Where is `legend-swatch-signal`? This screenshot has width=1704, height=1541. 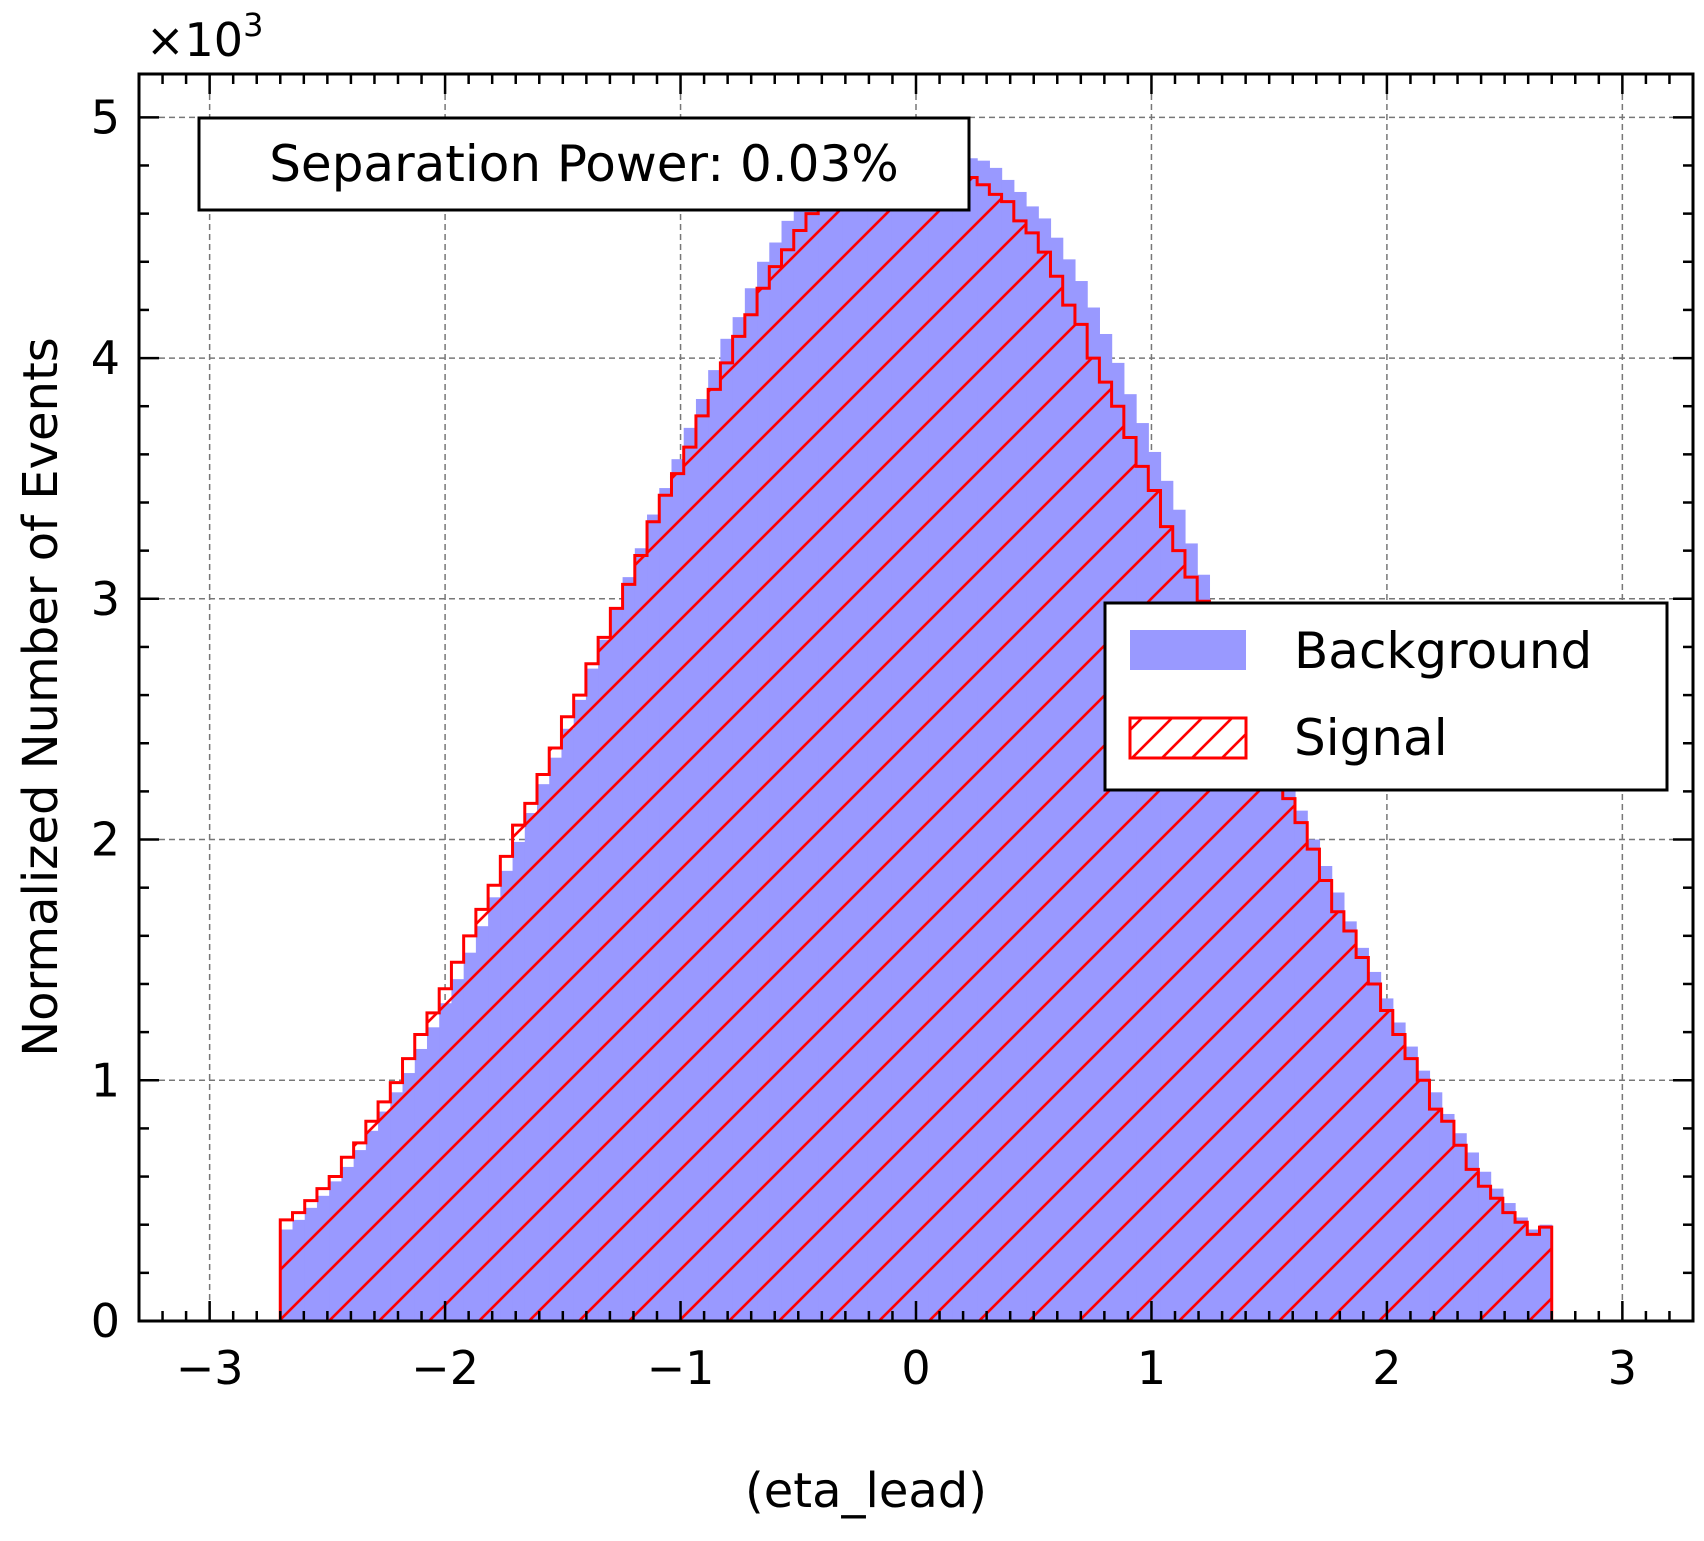
legend-swatch-signal is located at coordinates (1188, 738).